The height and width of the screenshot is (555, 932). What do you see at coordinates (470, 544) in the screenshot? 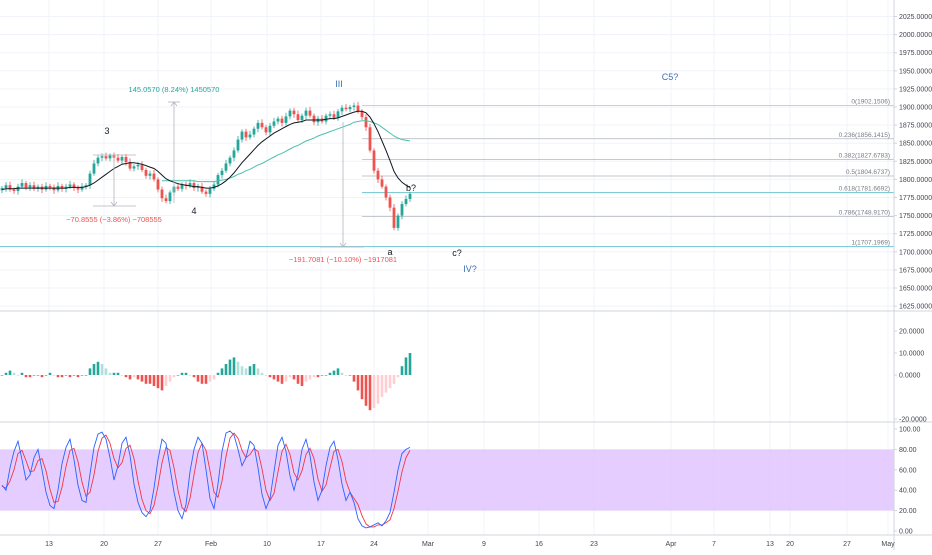
I see `time-axis: 13 20 27 Feb 10 17 24 Mar 9 16 23 Apr 7 13 20 27 May` at bounding box center [470, 544].